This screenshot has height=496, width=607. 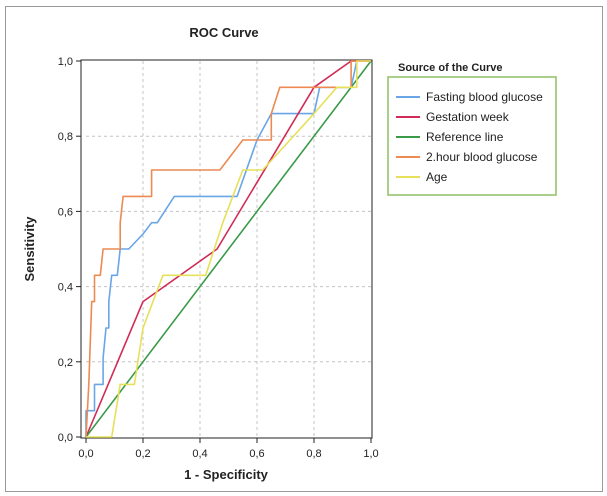 I want to click on x-tick-label: 0,0, so click(x=85, y=454).